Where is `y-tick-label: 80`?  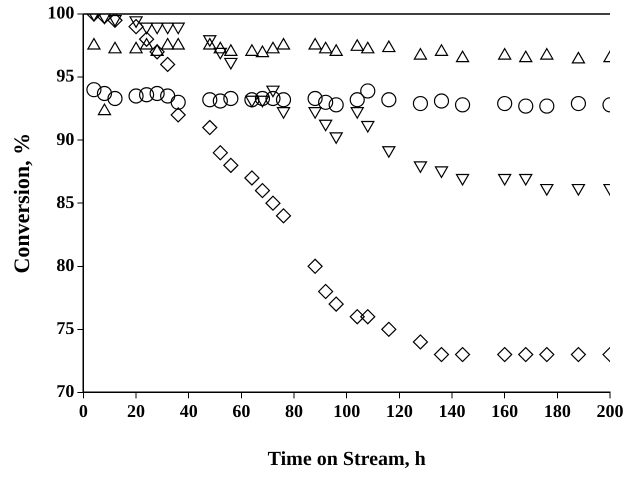 y-tick-label: 80 is located at coordinates (65, 264).